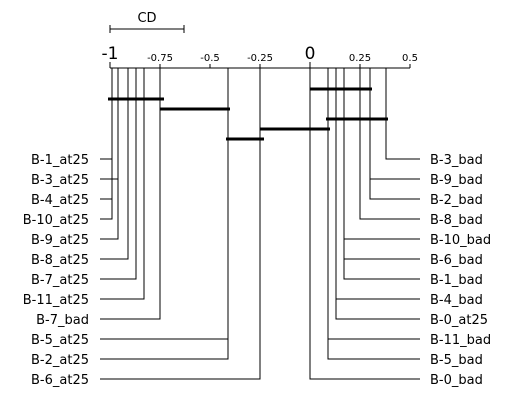 This screenshot has height=419, width=519. I want to click on right-item-label: B-2_bad, so click(456, 200).